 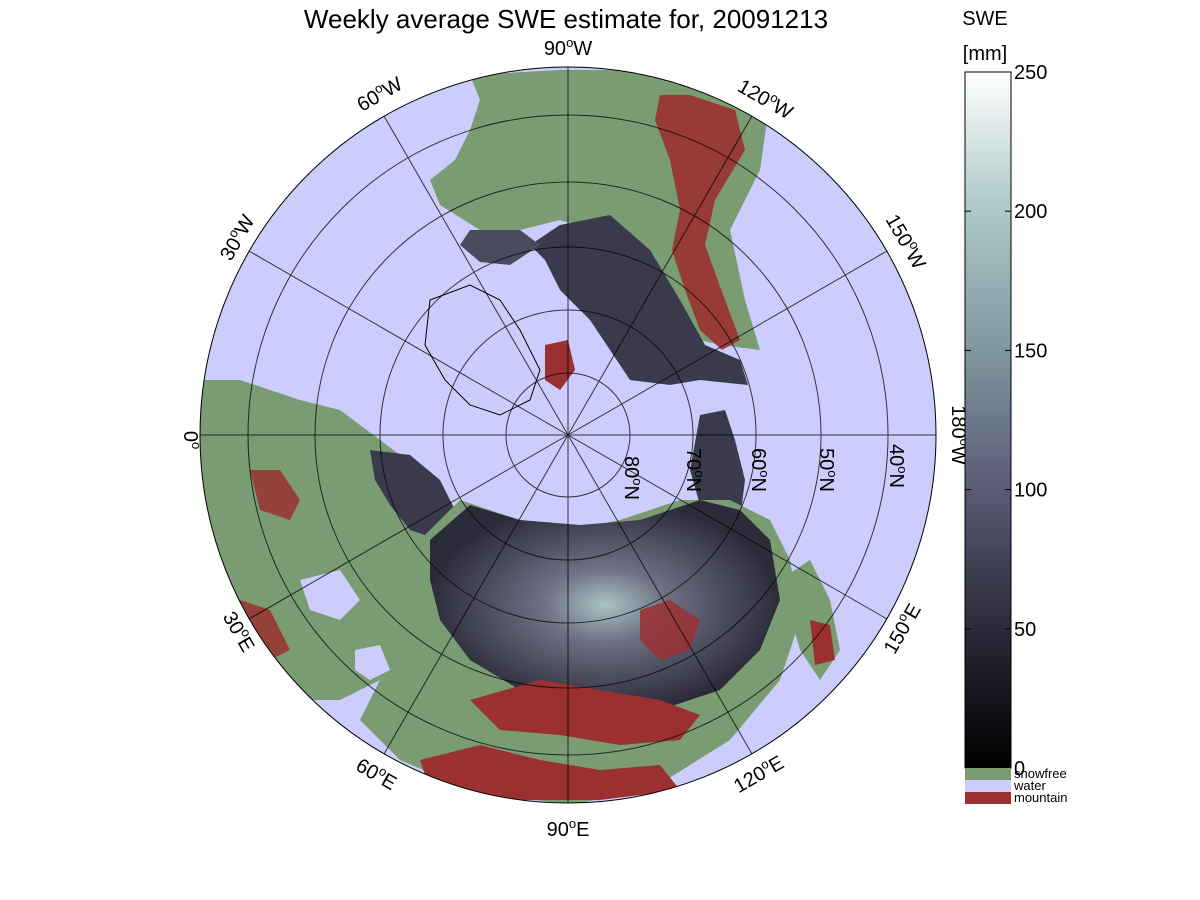 I want to click on himalaya-mountain, so click(x=550, y=772).